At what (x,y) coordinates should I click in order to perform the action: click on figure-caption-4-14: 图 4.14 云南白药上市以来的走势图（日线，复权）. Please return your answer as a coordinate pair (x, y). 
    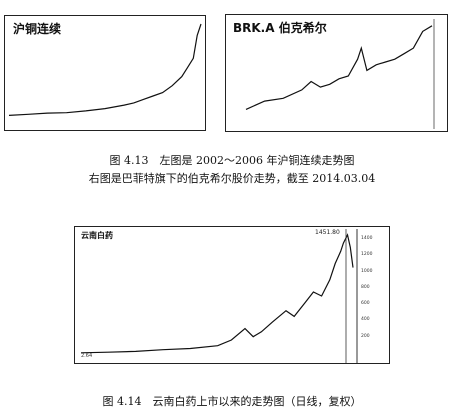
    Looking at the image, I should click on (232, 401).